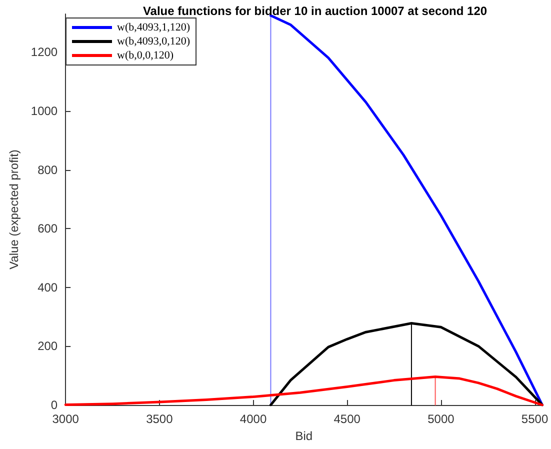 The width and height of the screenshot is (551, 449). Describe the element at coordinates (153, 42) in the screenshot. I see `legend-label: w(b,4093,0,120)` at that location.